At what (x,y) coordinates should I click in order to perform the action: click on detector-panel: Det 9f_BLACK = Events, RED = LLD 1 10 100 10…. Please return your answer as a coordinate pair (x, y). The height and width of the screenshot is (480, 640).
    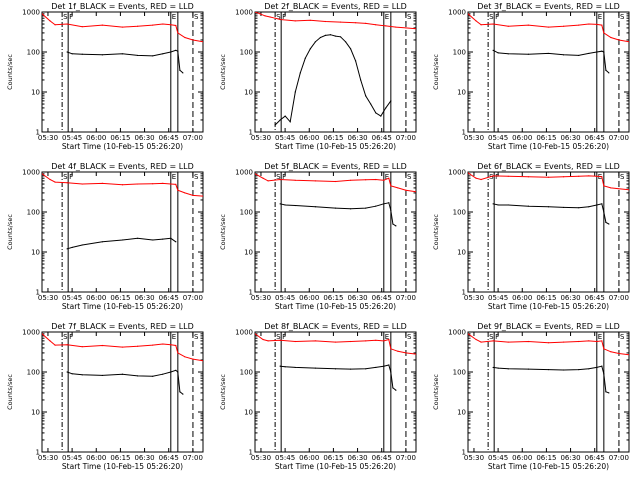
    Looking at the image, I should click on (532, 400).